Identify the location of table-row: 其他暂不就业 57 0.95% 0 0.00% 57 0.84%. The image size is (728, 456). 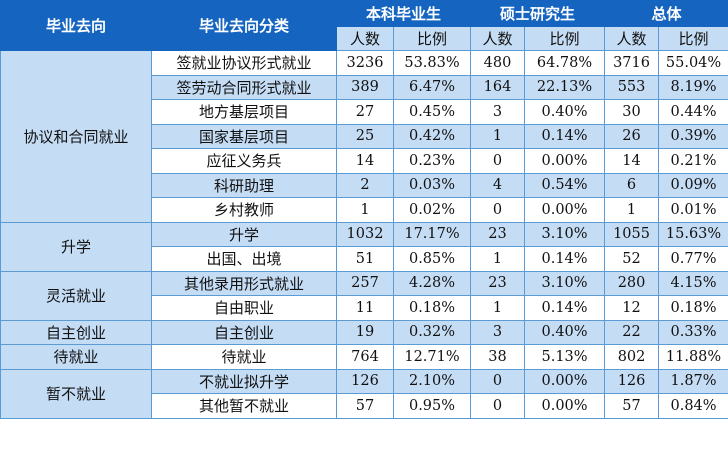
(364, 406).